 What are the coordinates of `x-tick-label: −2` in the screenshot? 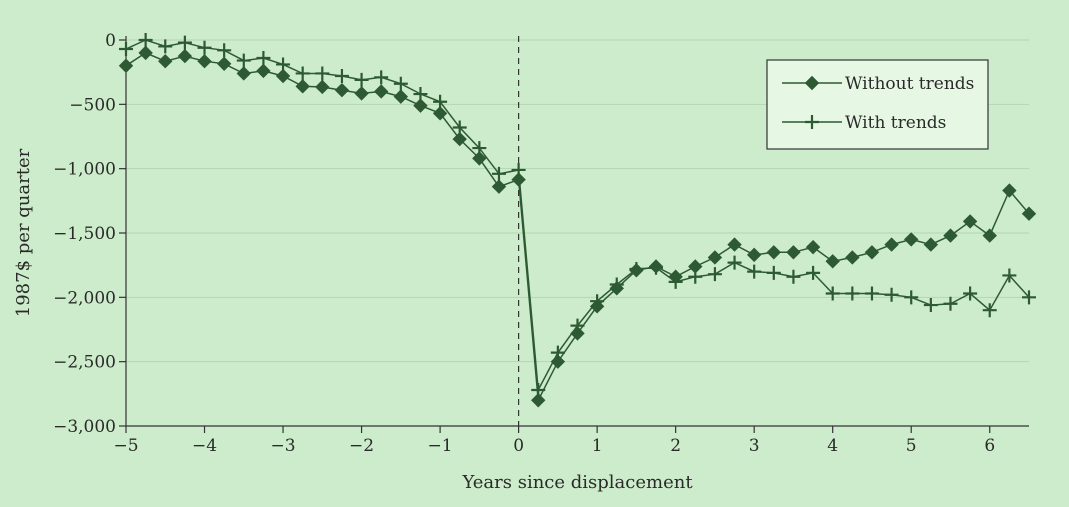 It's located at (361, 446).